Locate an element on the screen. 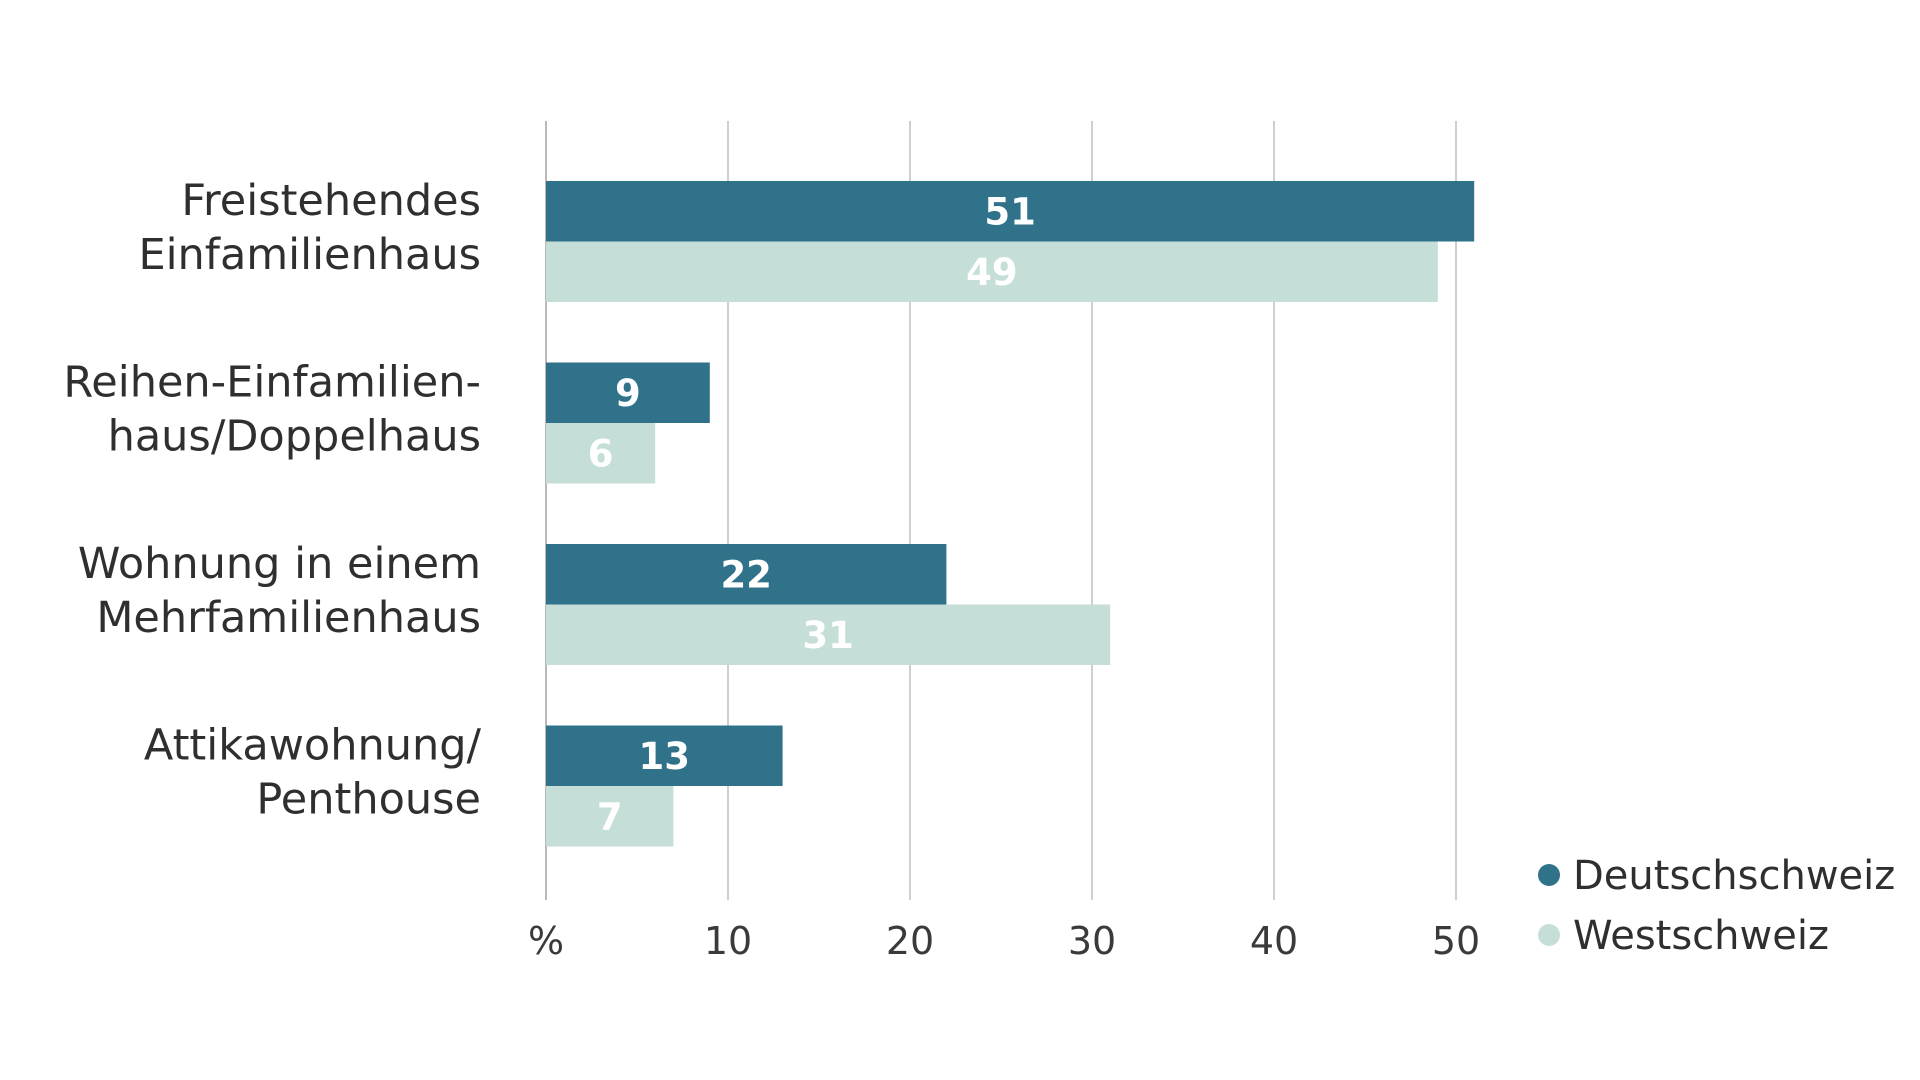  legend-label: Deutschschweiz is located at coordinates (1734, 876).